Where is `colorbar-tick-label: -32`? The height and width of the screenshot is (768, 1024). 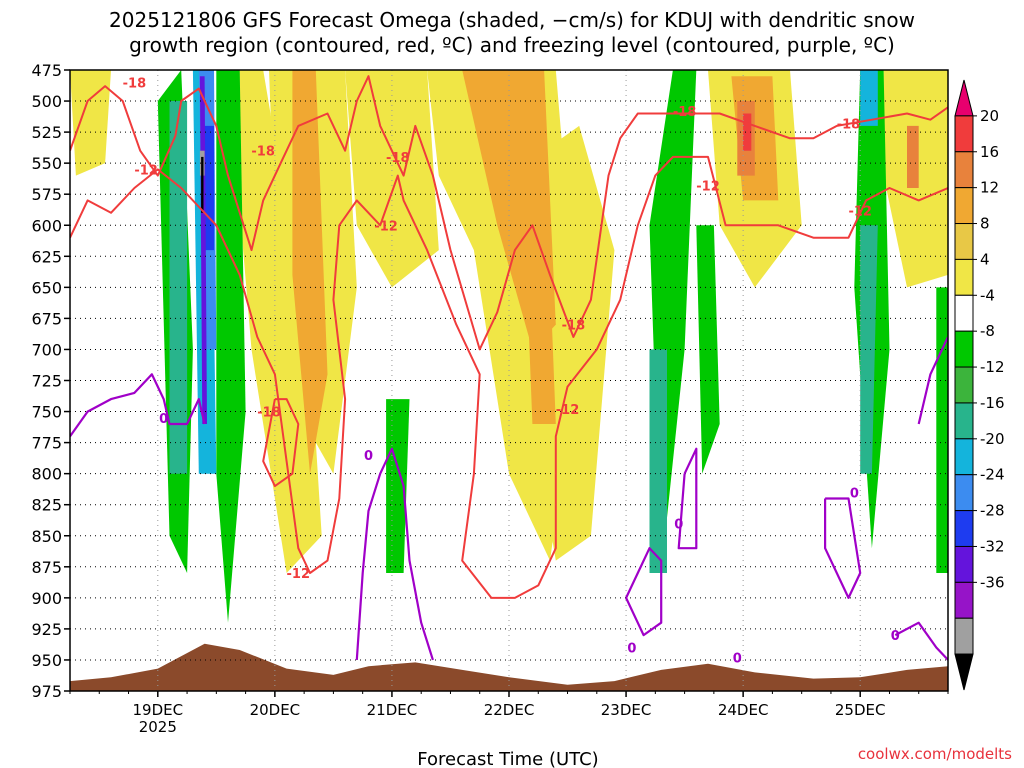
colorbar-tick-label: -32 is located at coordinates (992, 546).